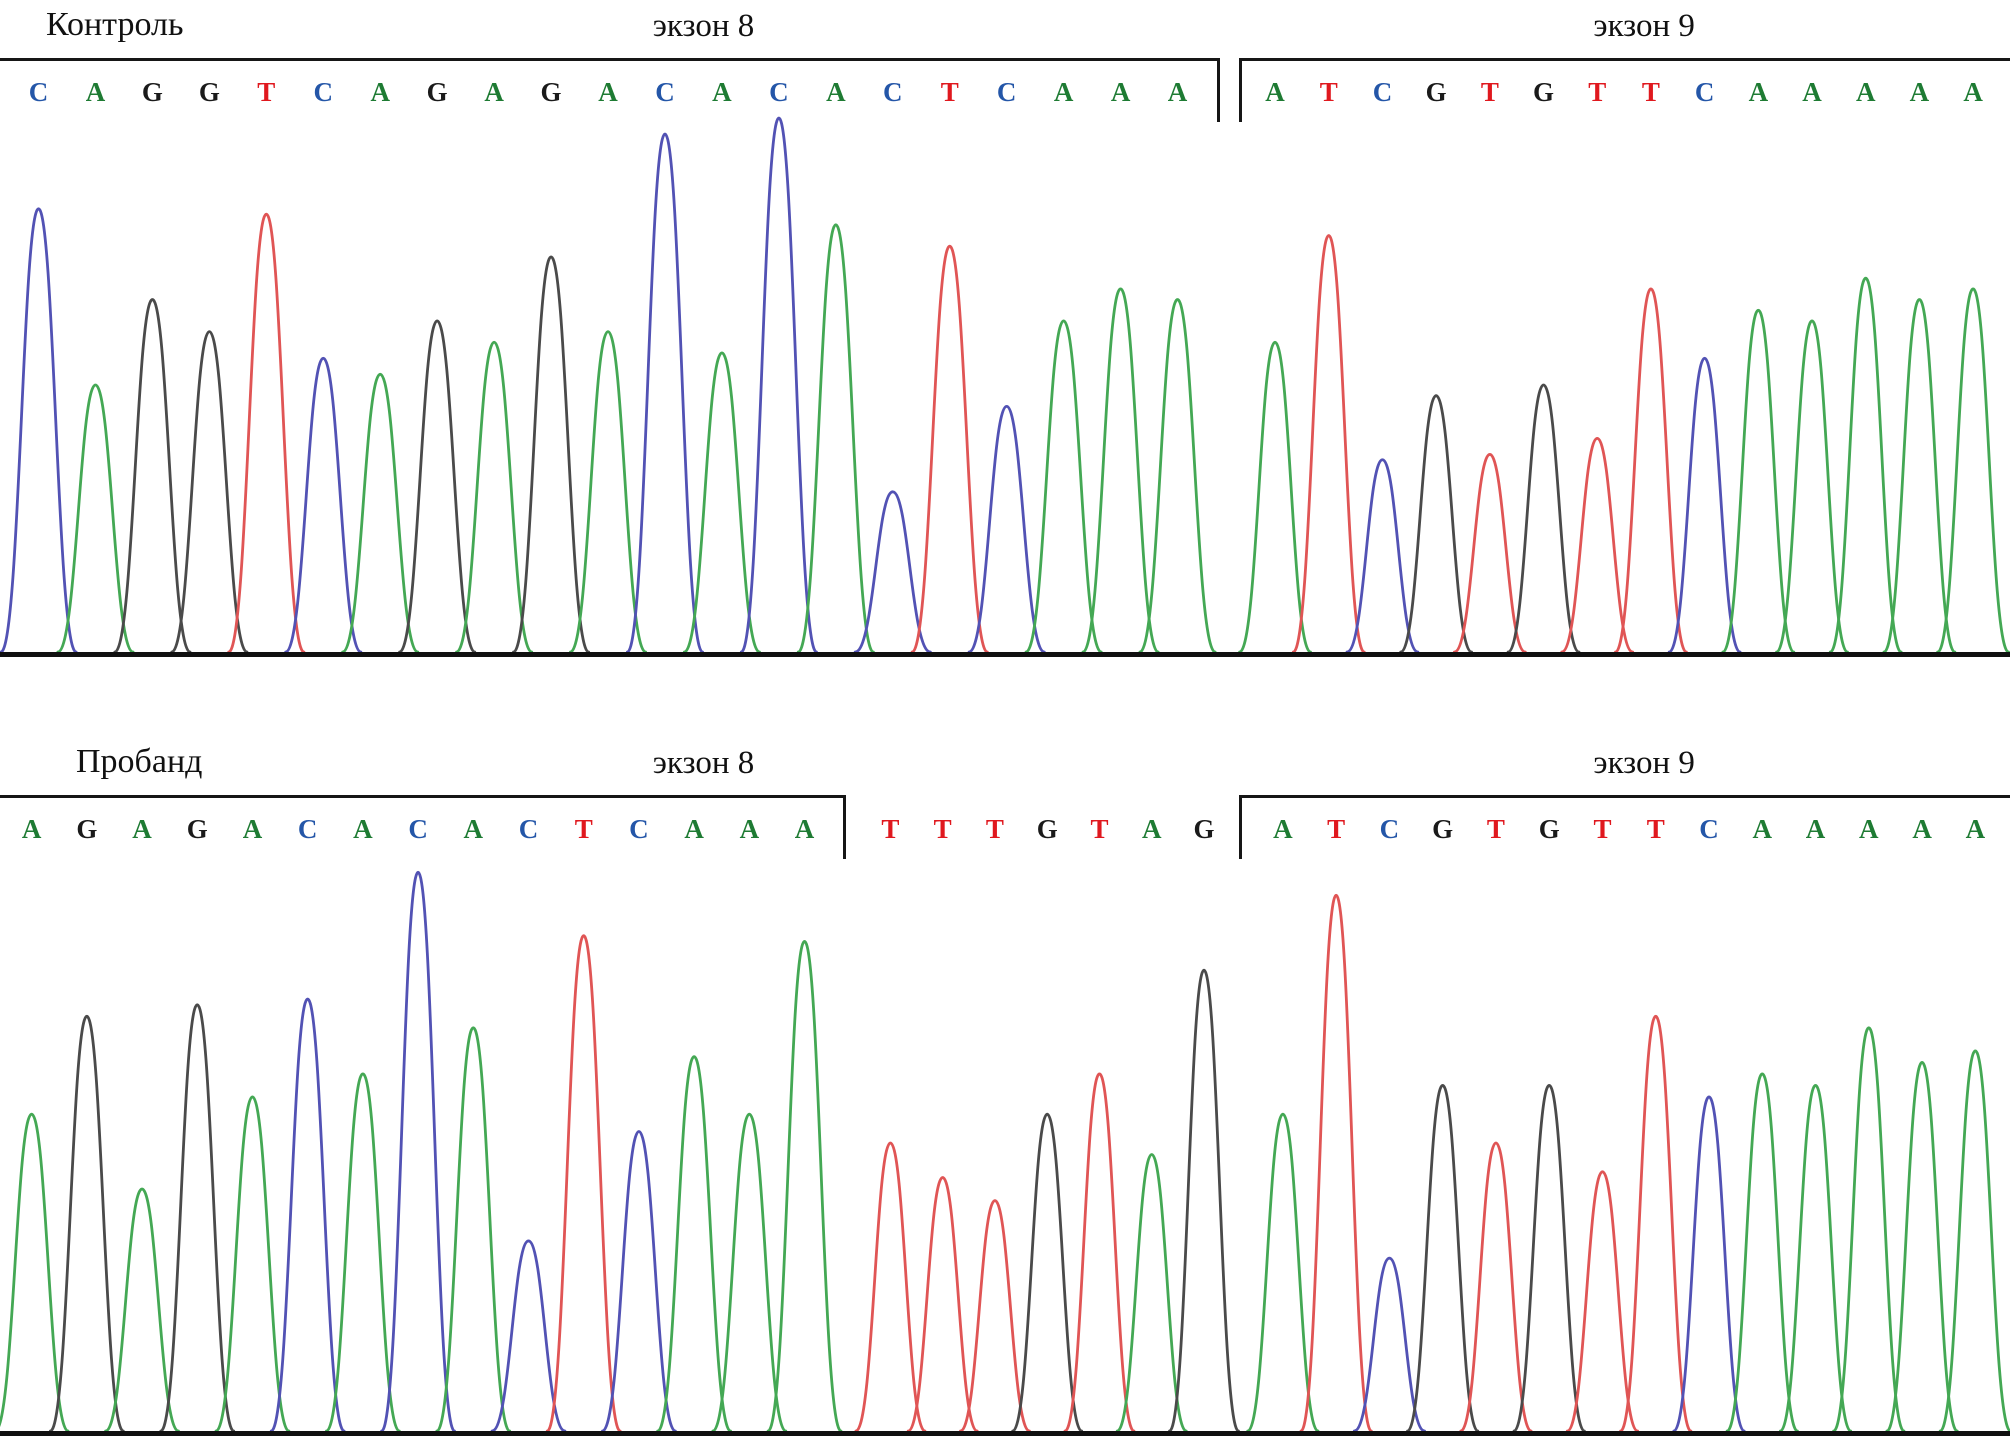  Describe the element at coordinates (115, 24) in the screenshot. I see `panel-title-control: Контроль` at that location.